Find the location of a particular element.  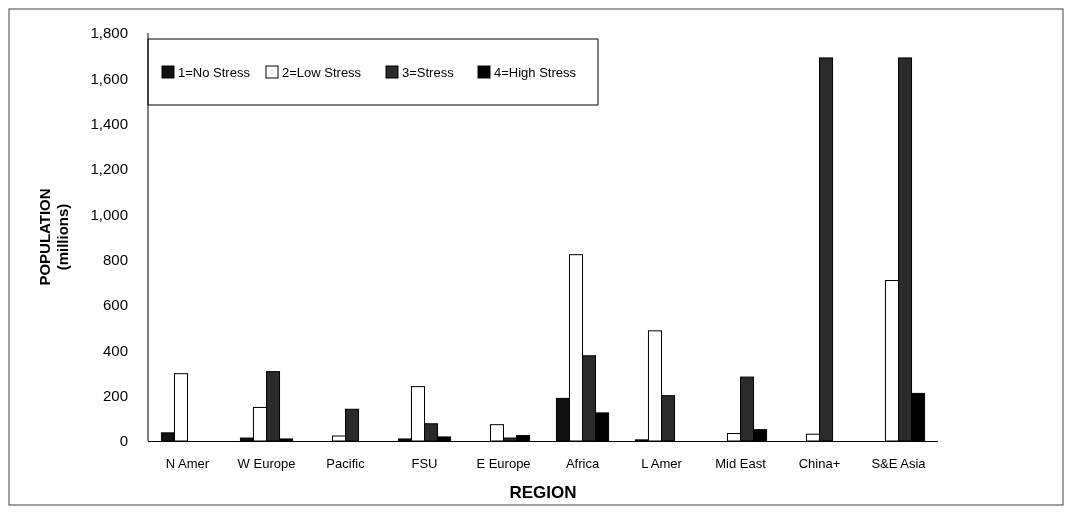

x-tick-label: L Amer is located at coordinates (662, 463).